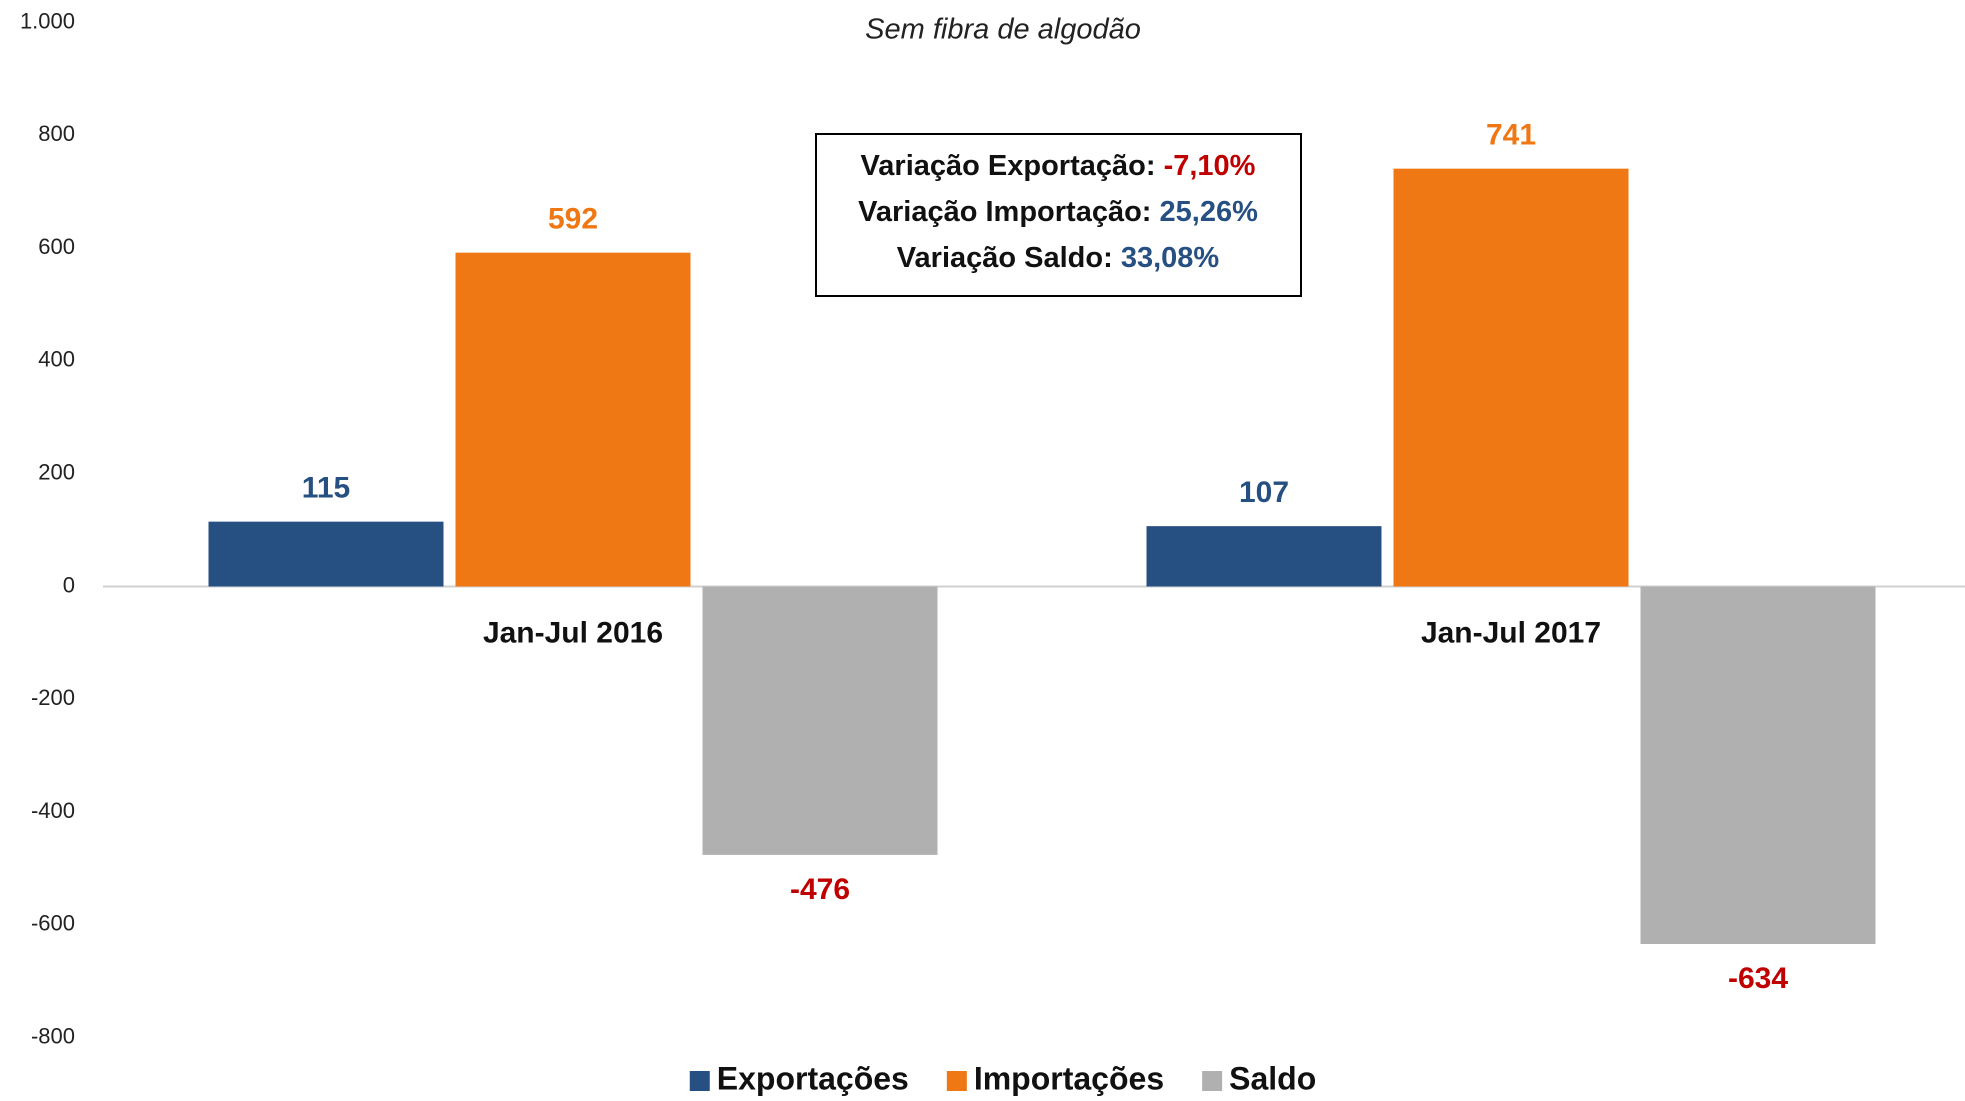  I want to click on annotation-value: 25,26%, so click(1209, 212).